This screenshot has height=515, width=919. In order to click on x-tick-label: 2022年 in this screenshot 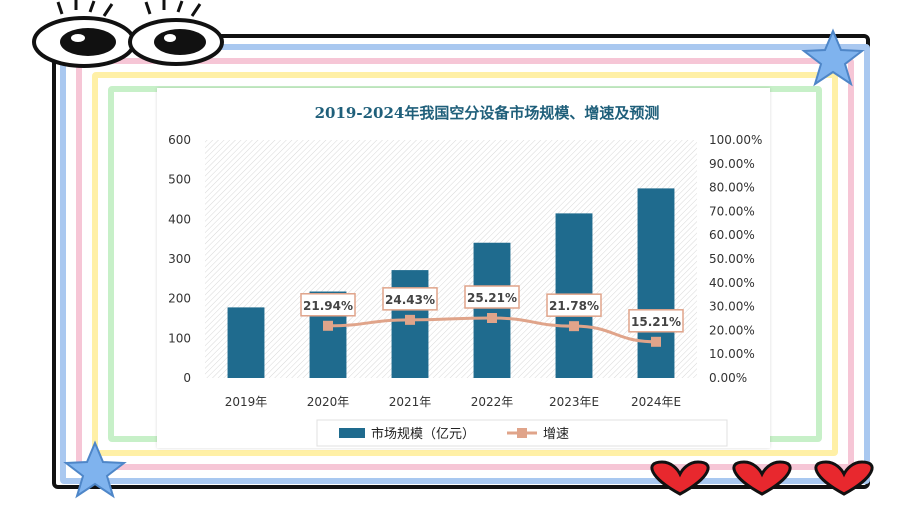, I will do `click(492, 402)`.